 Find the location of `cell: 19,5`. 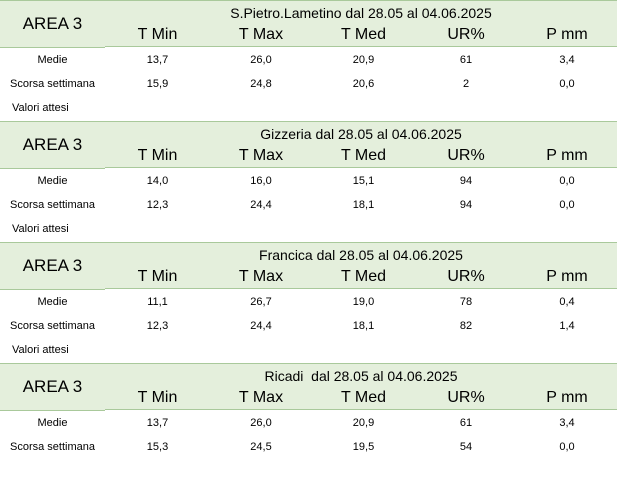

cell: 19,5 is located at coordinates (363, 447).